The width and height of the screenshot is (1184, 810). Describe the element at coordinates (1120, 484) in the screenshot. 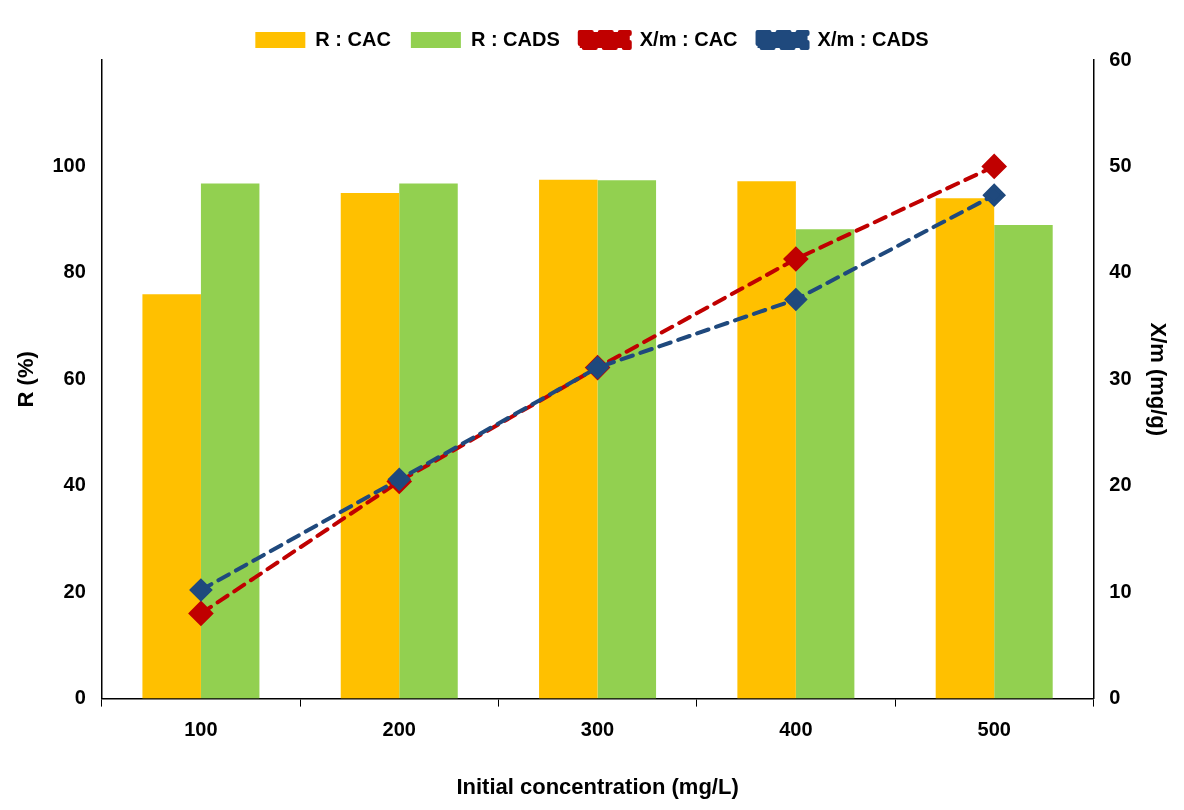

I see `y2-tick-label: 20` at that location.